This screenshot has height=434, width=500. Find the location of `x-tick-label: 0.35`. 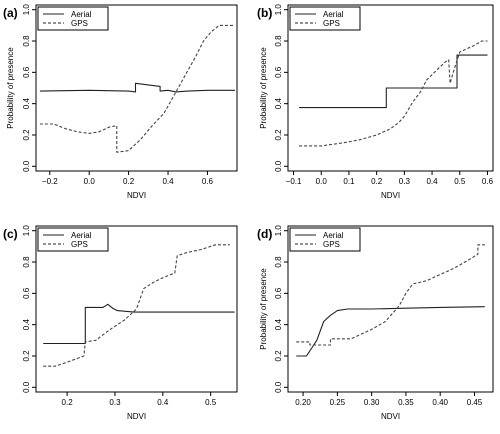

x-tick-label: 0.35 is located at coordinates (406, 402).